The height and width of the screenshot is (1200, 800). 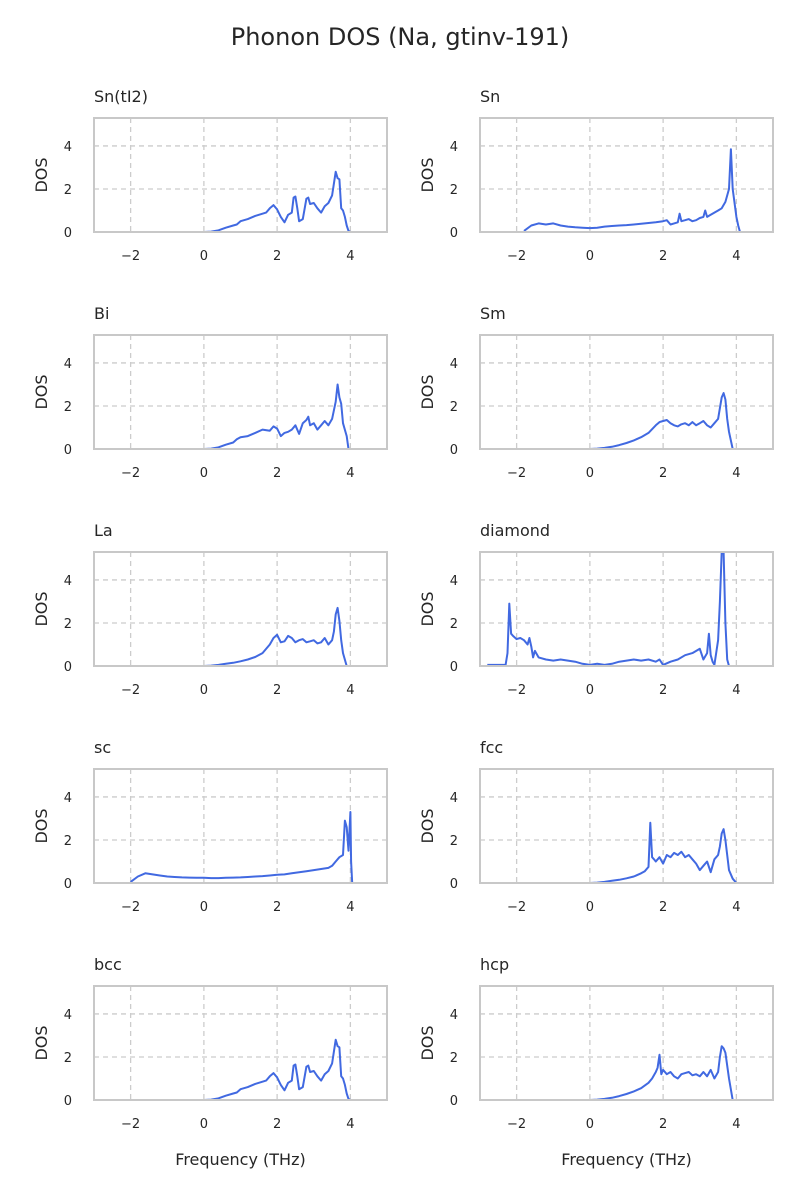 I want to click on subplot-title: Sn(tI2), so click(x=121, y=96).